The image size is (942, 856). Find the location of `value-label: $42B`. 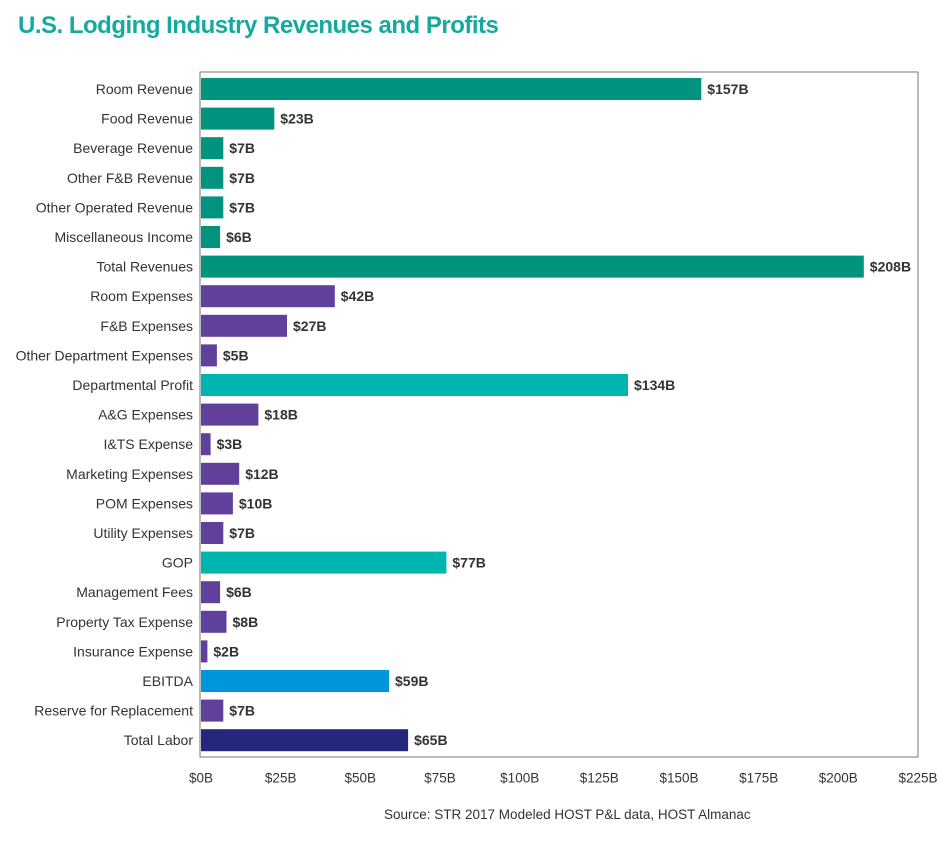

value-label: $42B is located at coordinates (357, 296).